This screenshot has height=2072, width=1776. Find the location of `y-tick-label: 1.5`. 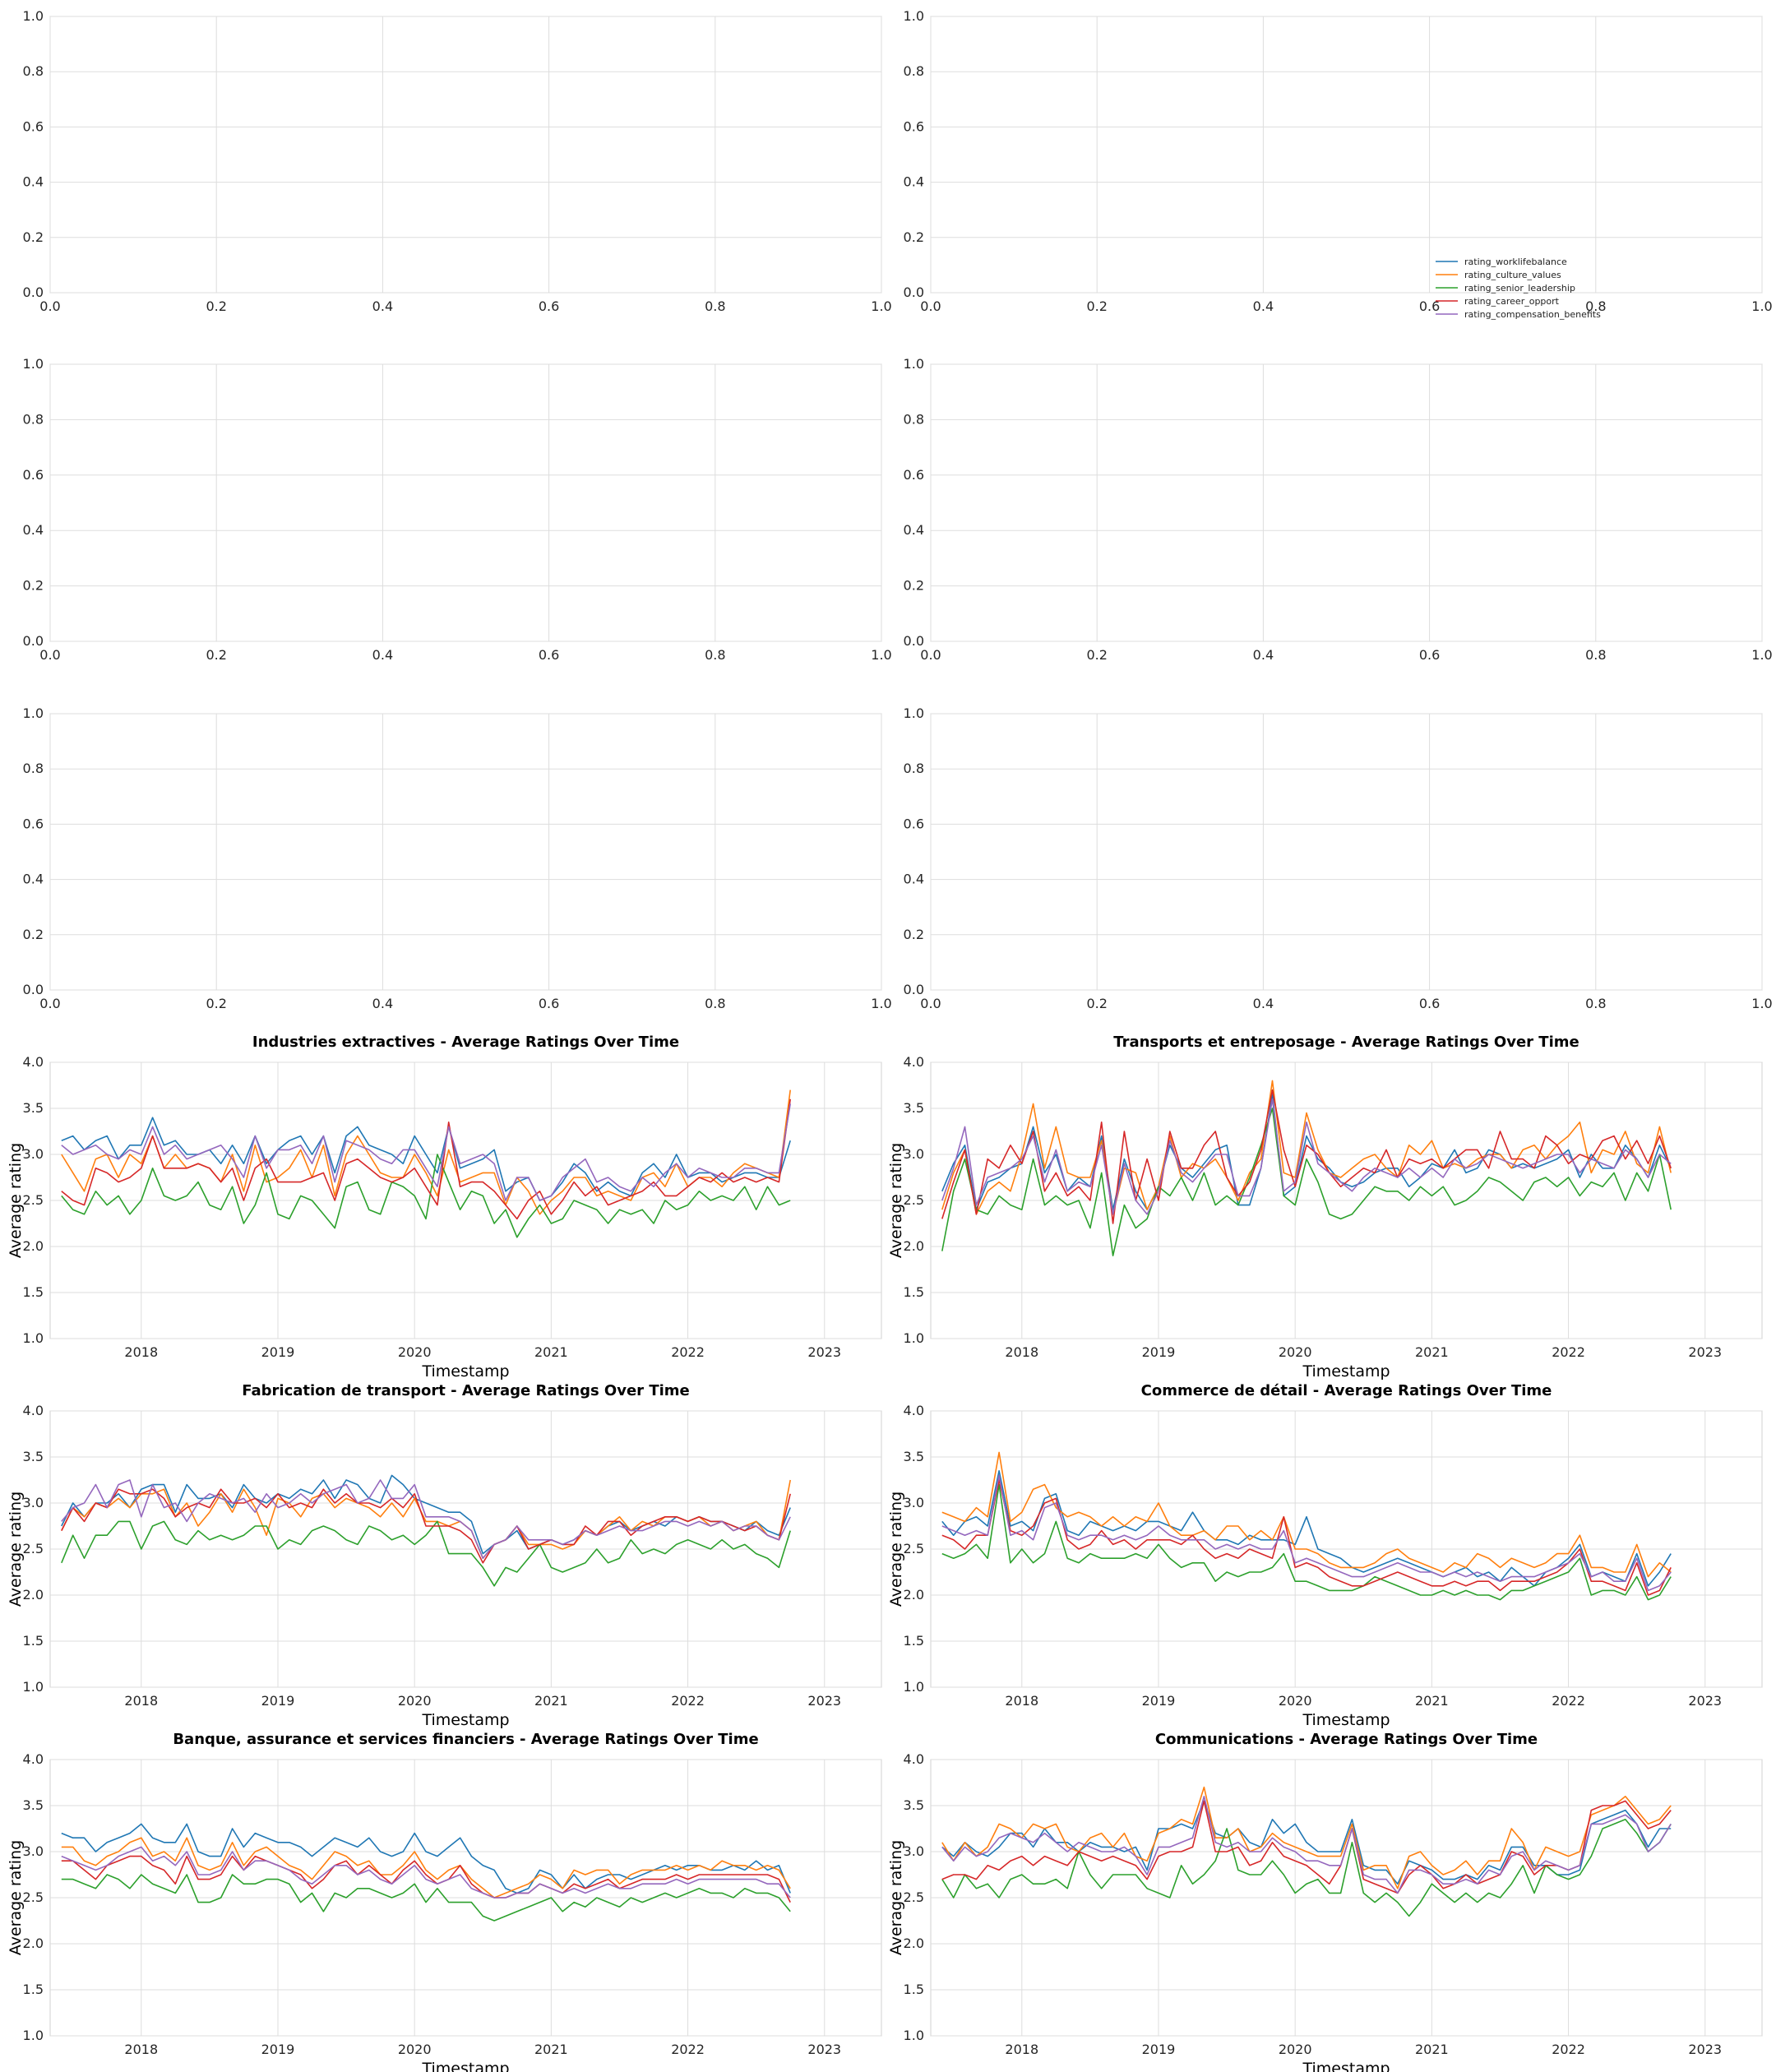

y-tick-label: 1.5 is located at coordinates (33, 1641).